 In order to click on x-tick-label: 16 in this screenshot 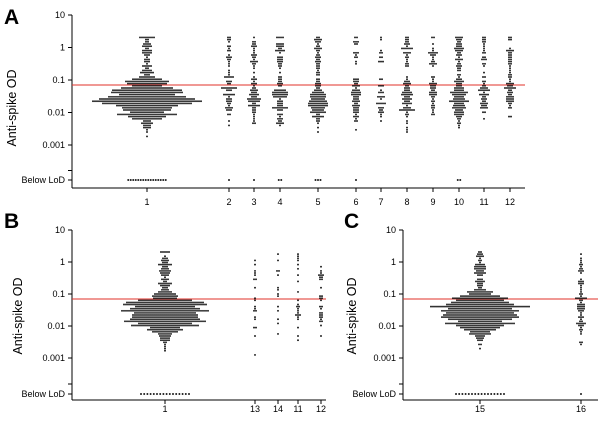, I will do `click(581, 409)`.